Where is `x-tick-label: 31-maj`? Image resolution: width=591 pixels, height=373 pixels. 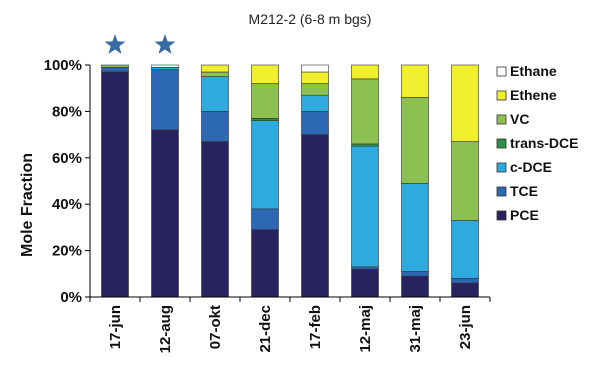 x-tick-label: 31-maj is located at coordinates (415, 329).